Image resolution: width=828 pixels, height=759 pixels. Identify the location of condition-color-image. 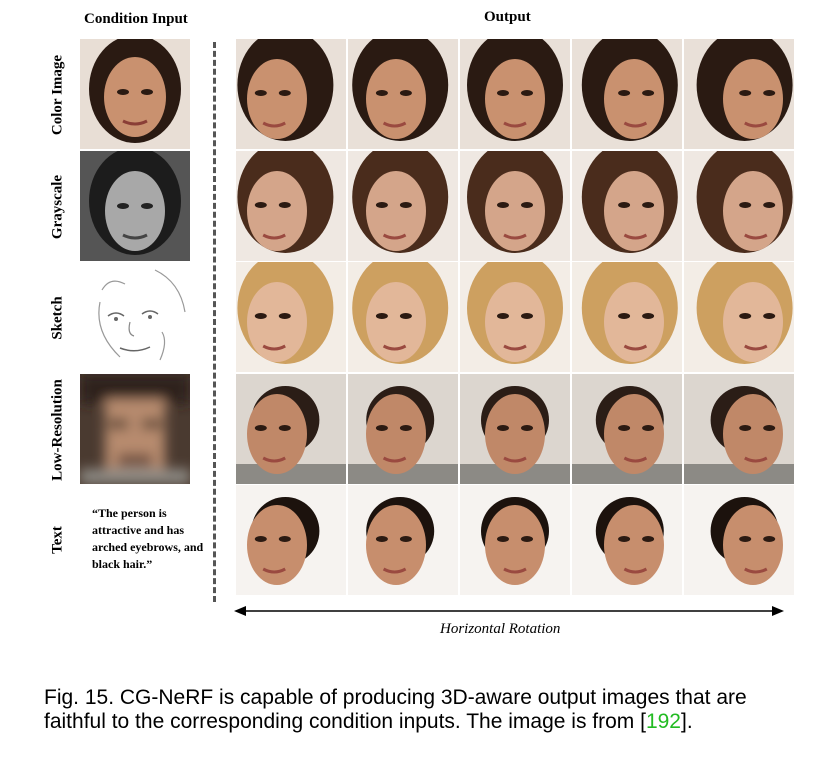
(135, 94).